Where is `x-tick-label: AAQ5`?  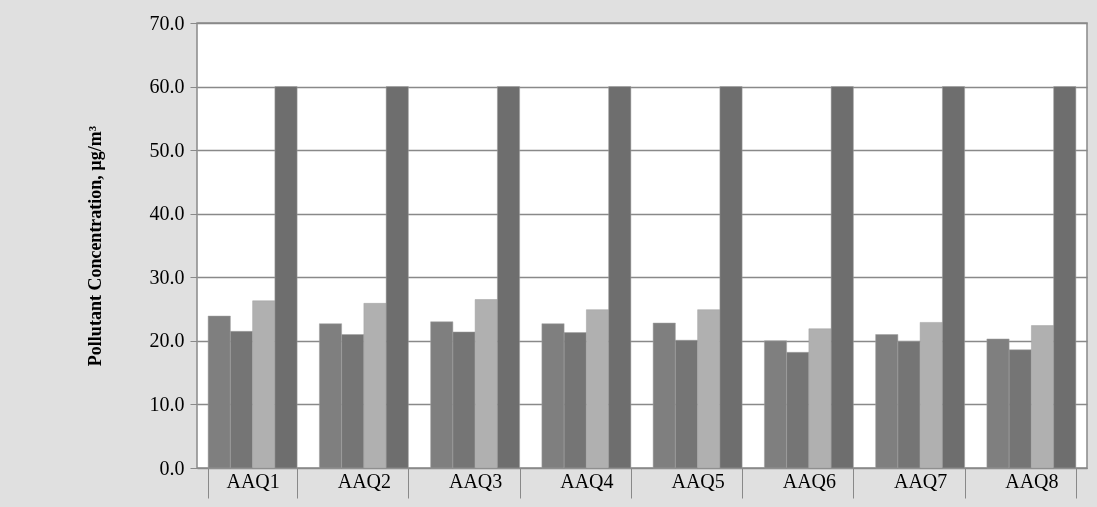 x-tick-label: AAQ5 is located at coordinates (698, 480).